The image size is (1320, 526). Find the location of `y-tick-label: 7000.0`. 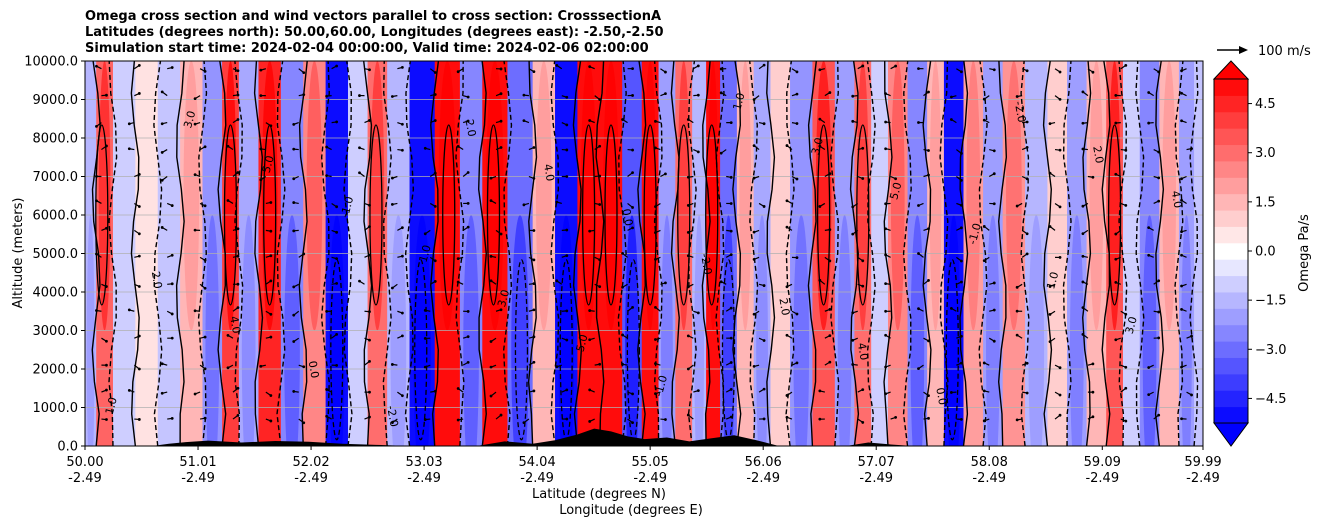

y-tick-label: 7000.0 is located at coordinates (56, 177).